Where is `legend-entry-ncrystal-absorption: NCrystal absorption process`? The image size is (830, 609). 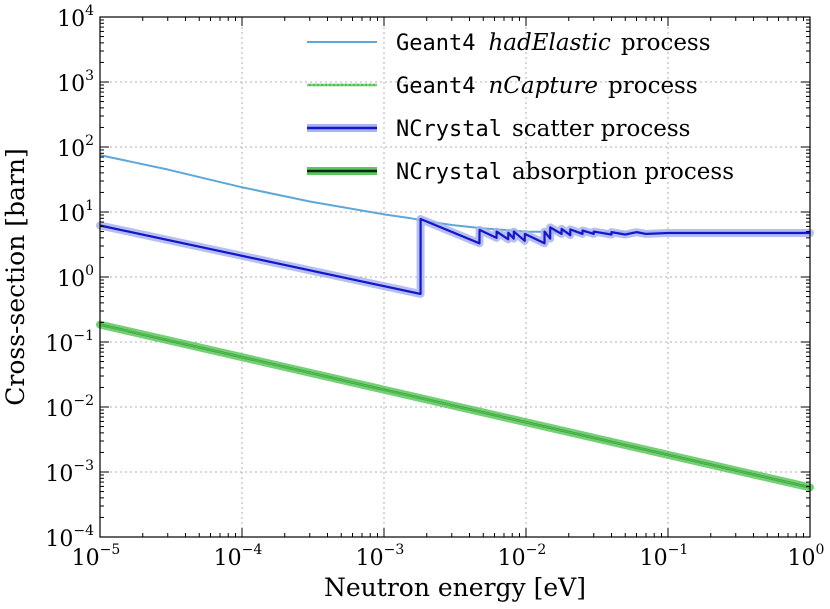
legend-entry-ncrystal-absorption: NCrystal absorption process is located at coordinates (520, 172).